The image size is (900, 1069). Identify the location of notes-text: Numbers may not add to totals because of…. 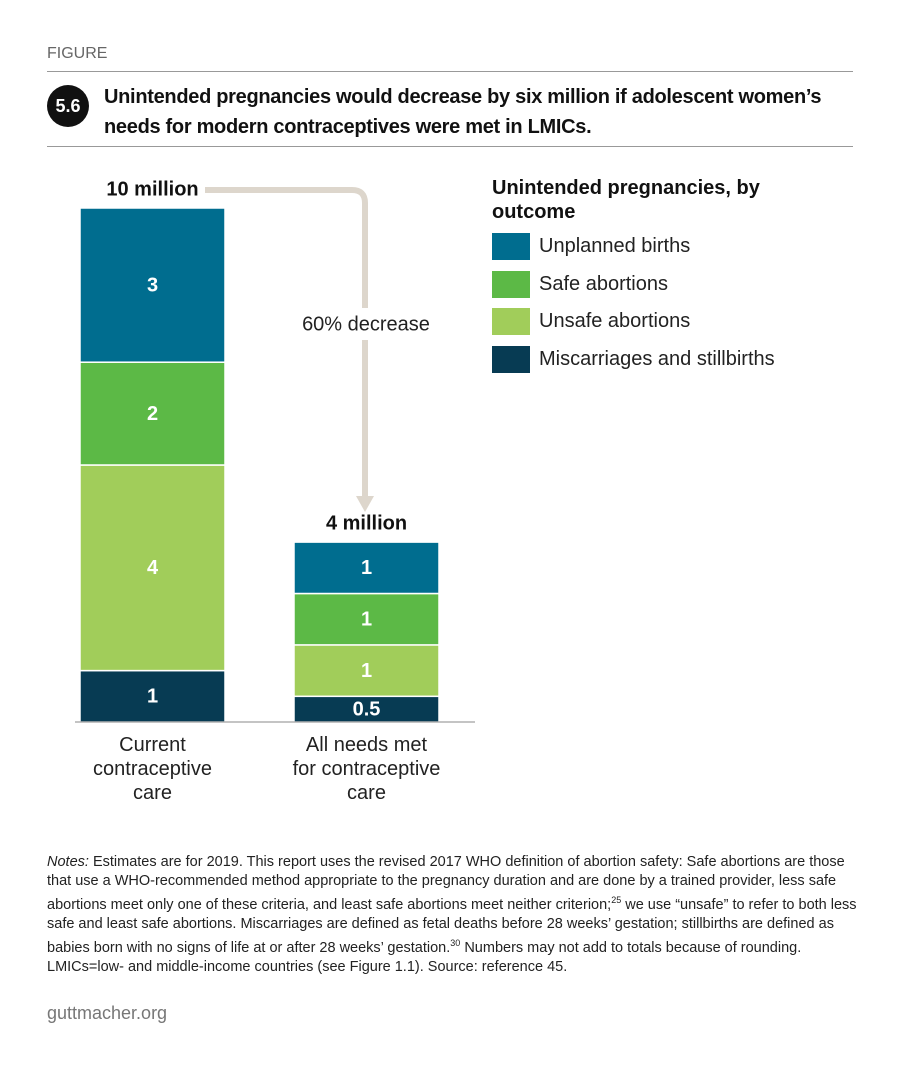
(424, 957).